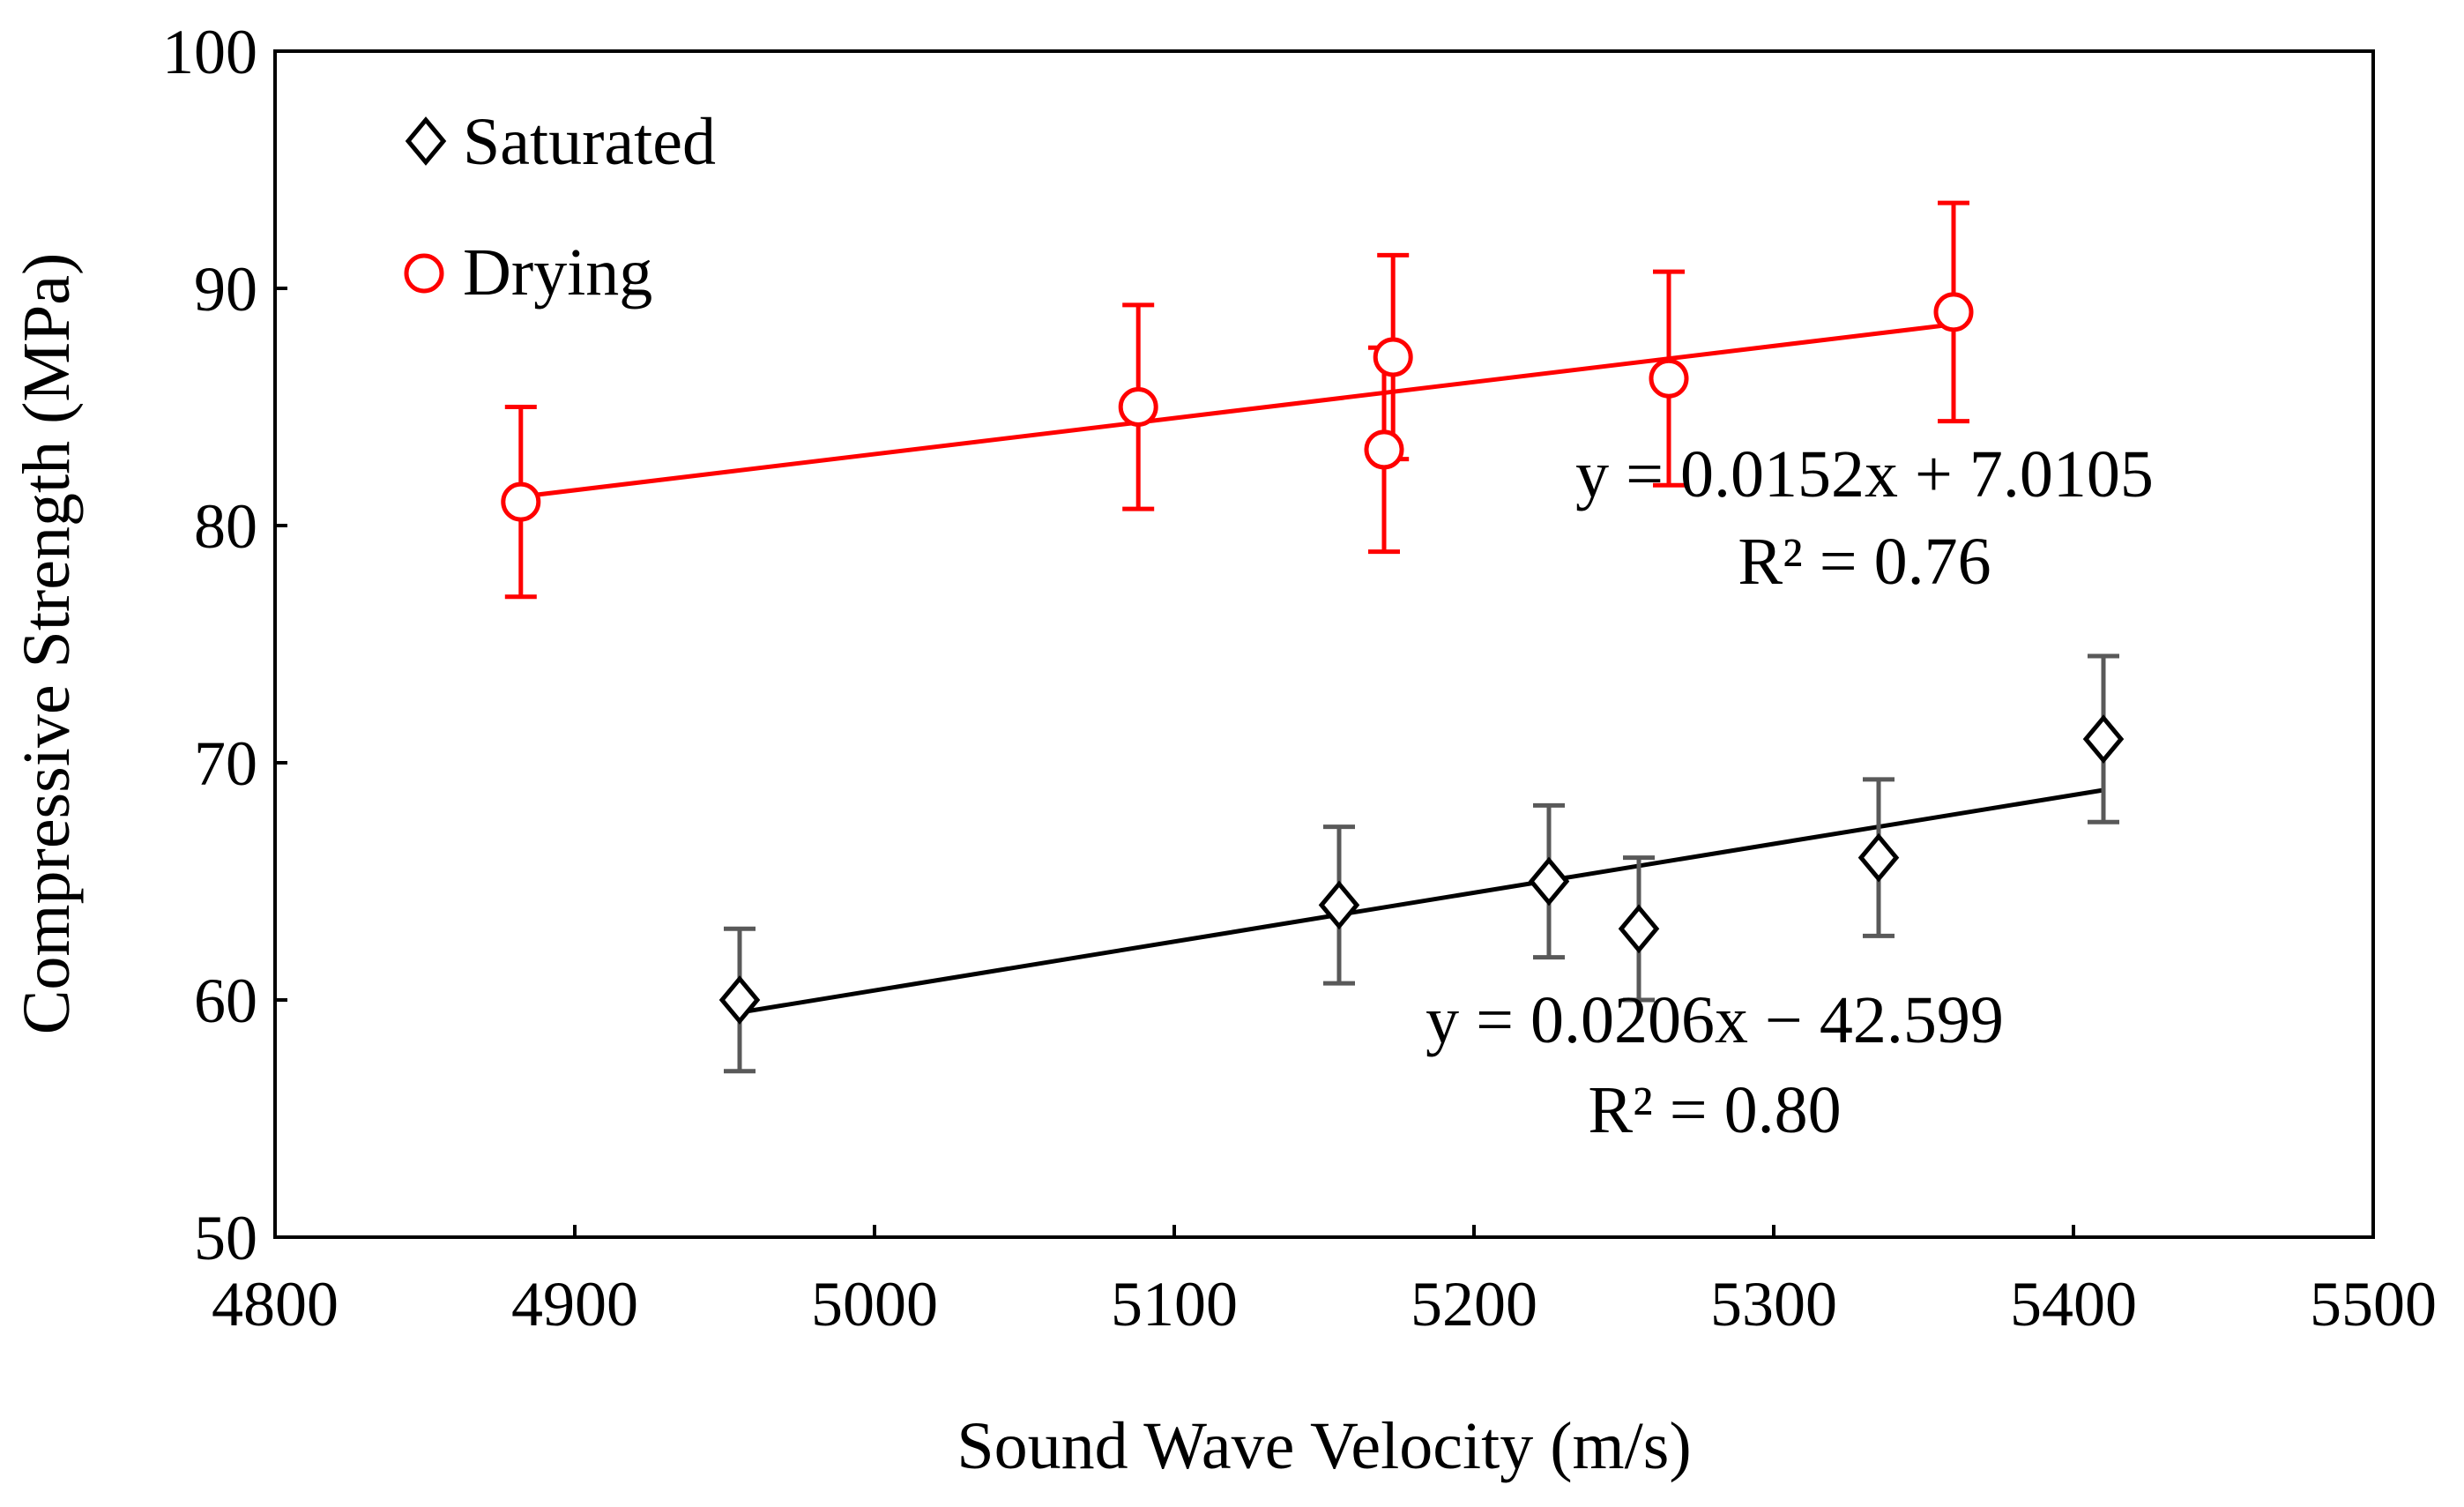  I want to click on x-tick-label: 5100, so click(1174, 1304).